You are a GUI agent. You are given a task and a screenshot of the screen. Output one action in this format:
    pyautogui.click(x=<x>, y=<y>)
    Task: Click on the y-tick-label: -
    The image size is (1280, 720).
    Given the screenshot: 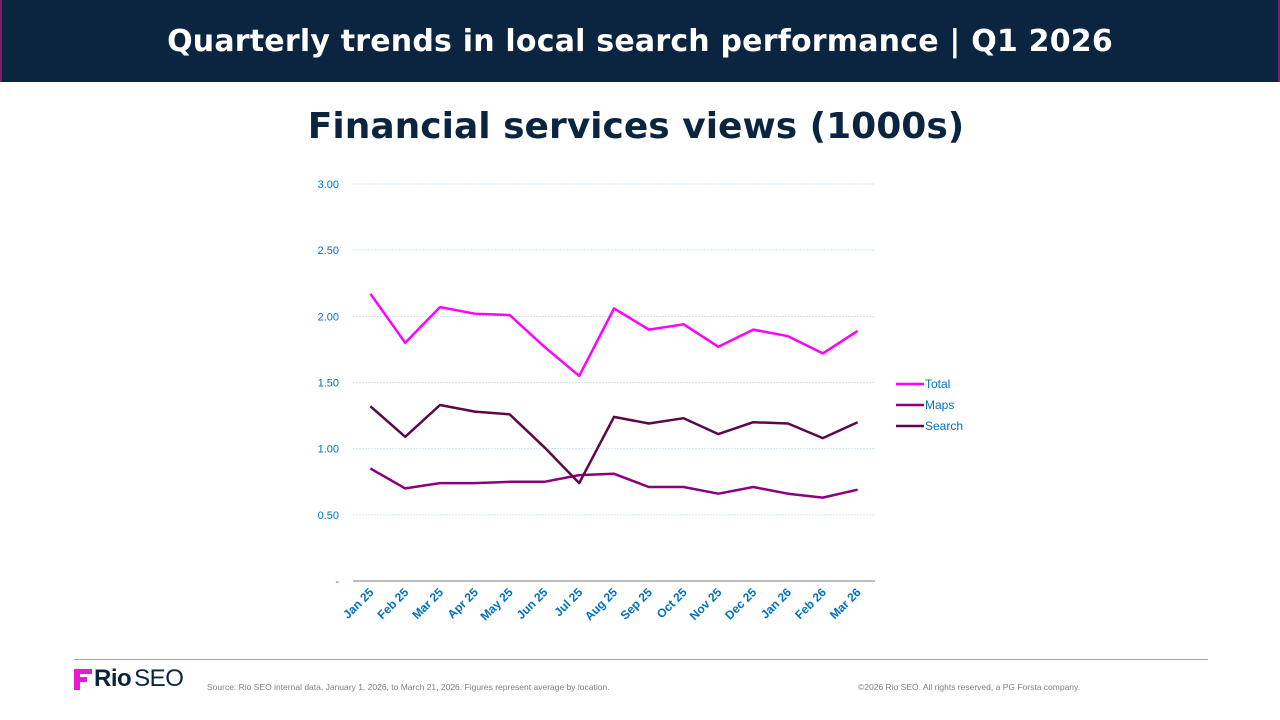 What is the action you would take?
    pyautogui.click(x=337, y=582)
    